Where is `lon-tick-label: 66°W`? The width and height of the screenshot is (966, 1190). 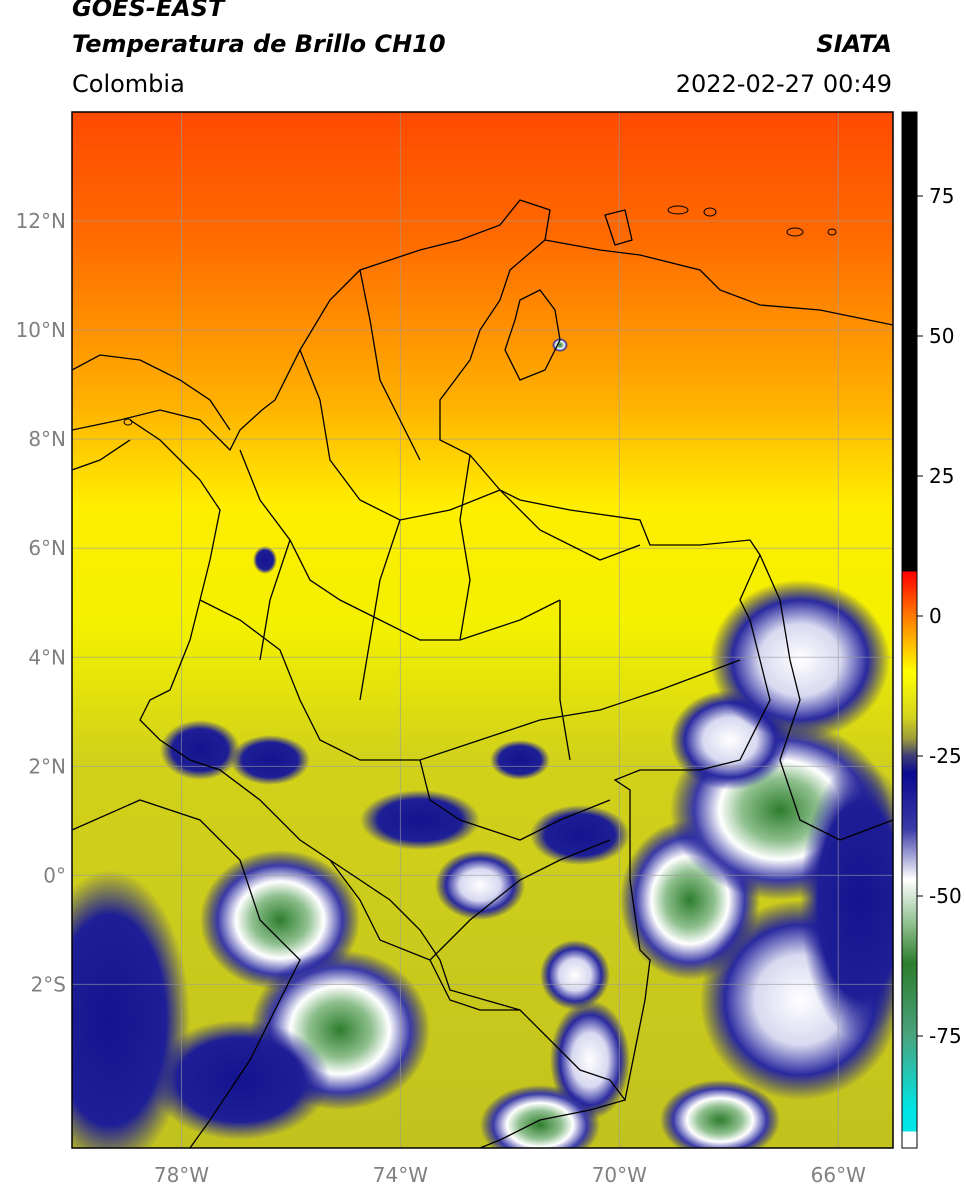 lon-tick-label: 66°W is located at coordinates (838, 1175).